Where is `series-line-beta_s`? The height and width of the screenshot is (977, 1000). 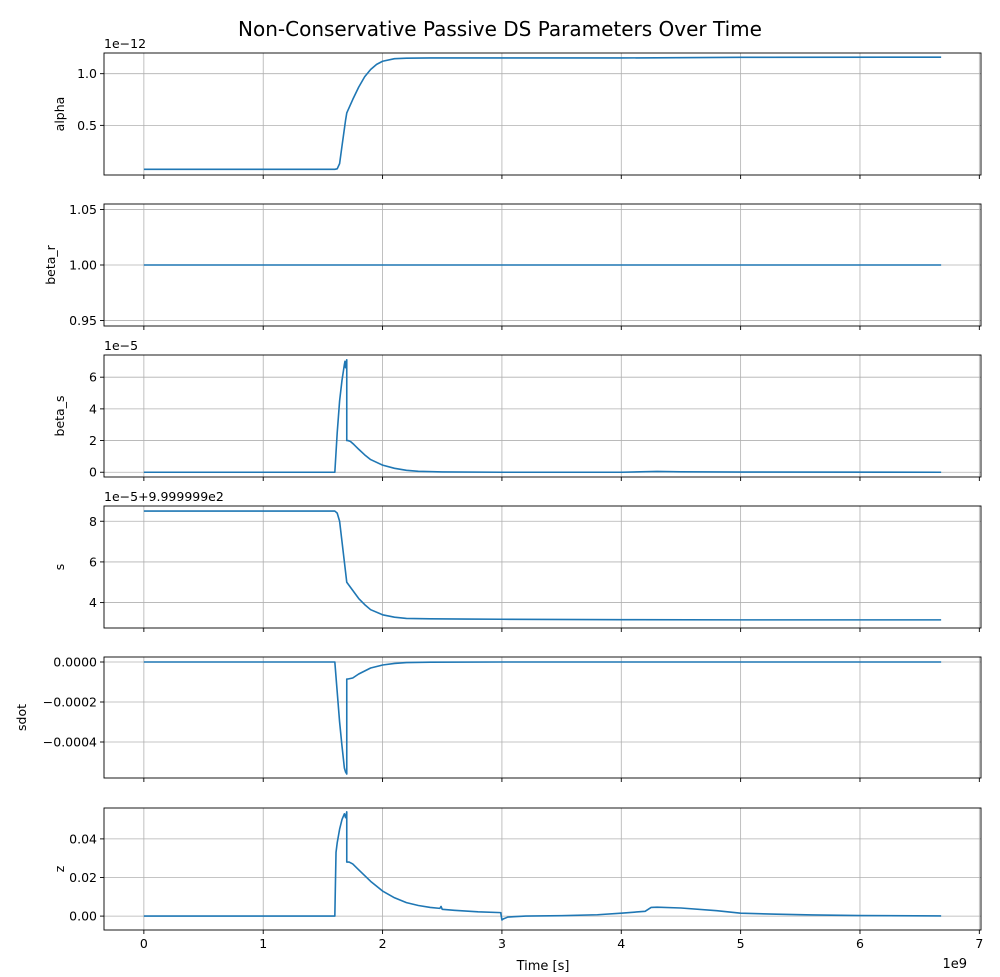
series-line-beta_s is located at coordinates (542, 416).